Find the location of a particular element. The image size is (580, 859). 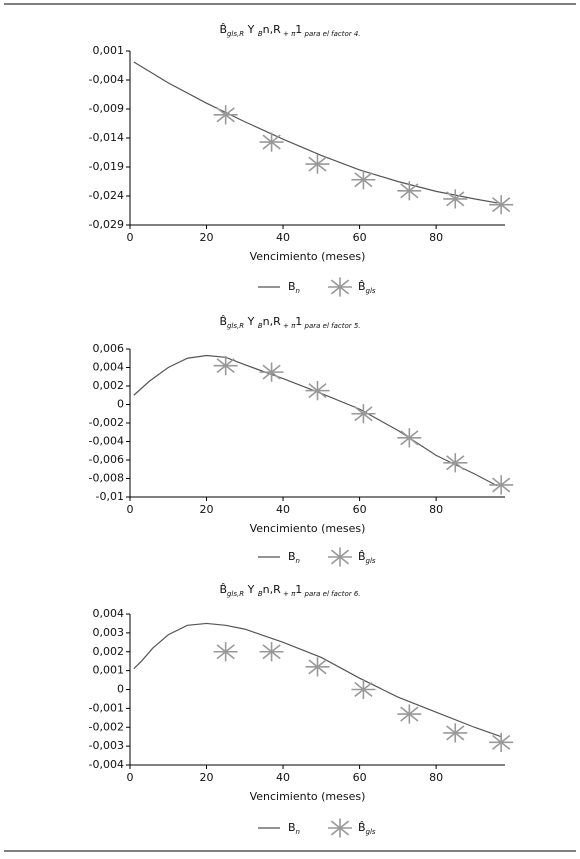

chart-title: B̂gls,R Y Bn,R + π1 para el factor 5. is located at coordinates (289, 322).